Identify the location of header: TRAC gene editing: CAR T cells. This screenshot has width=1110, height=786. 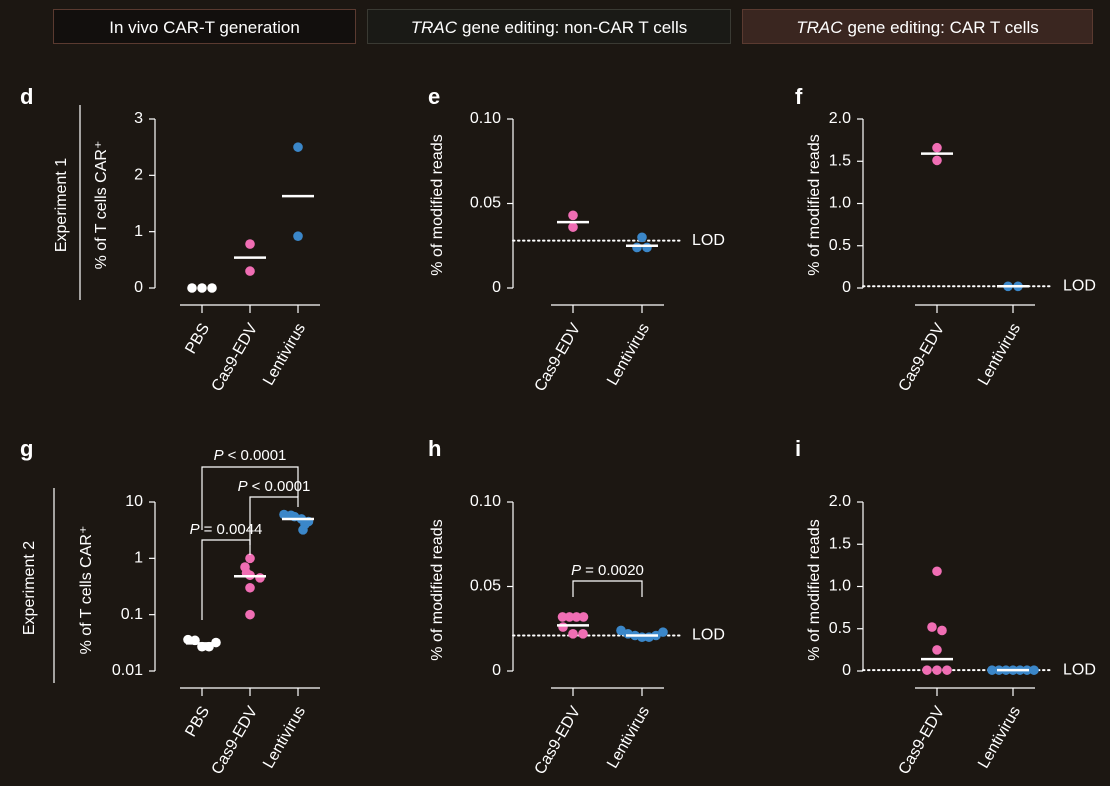
(917, 26).